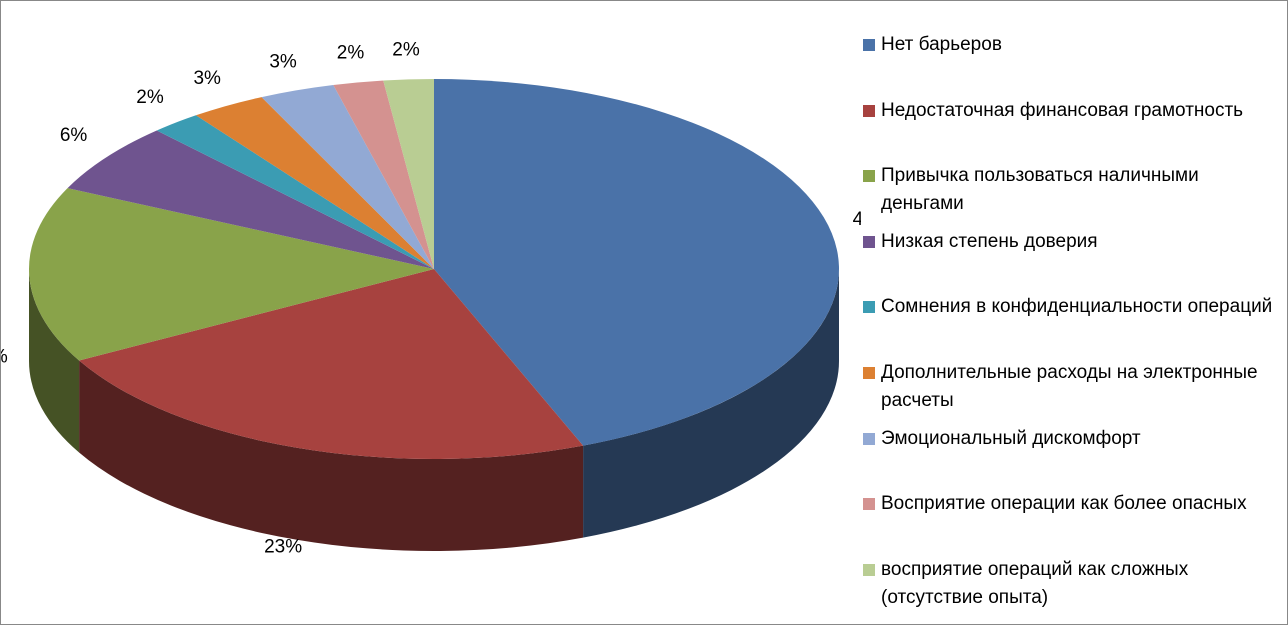 The height and width of the screenshot is (625, 1288). What do you see at coordinates (1062, 110) in the screenshot?
I see `legend-label: Недостаточная финансовая грамотность` at bounding box center [1062, 110].